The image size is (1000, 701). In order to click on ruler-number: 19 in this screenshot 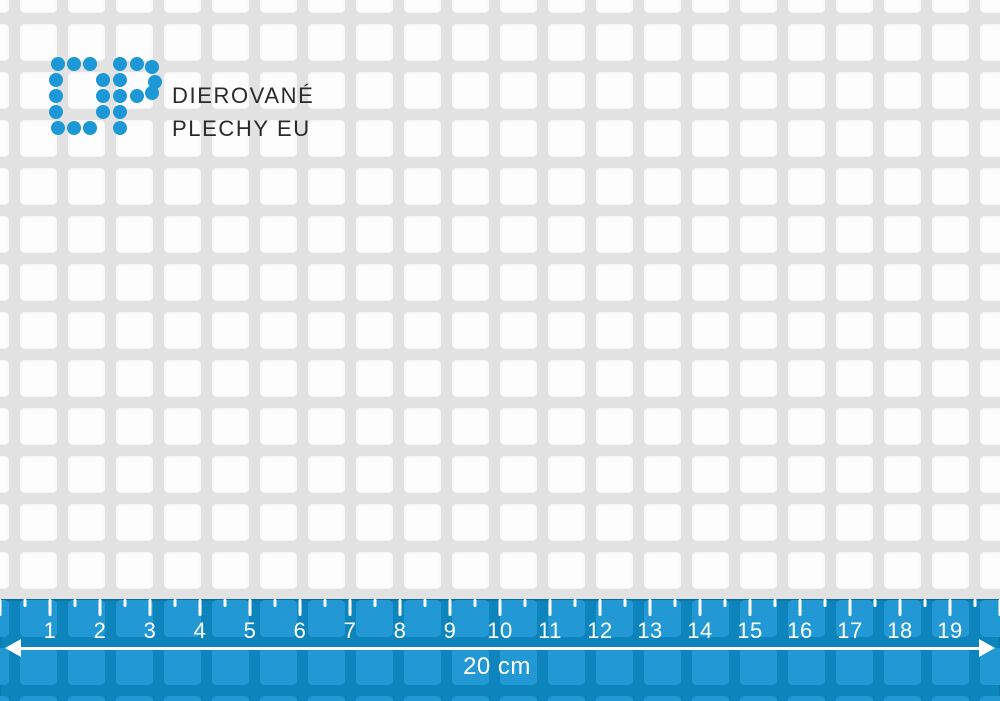, I will do `click(950, 630)`.